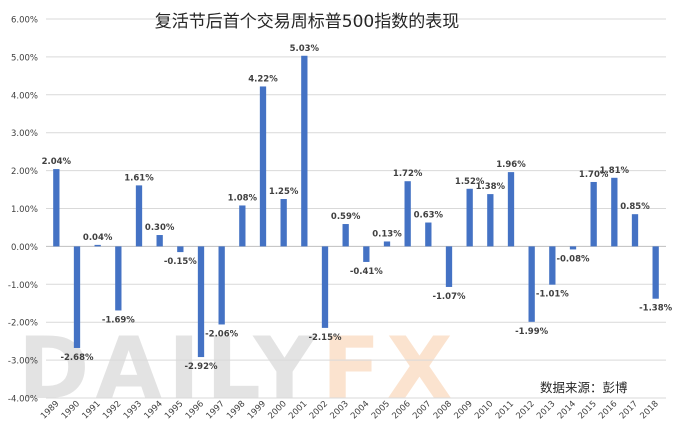 The image size is (680, 435). I want to click on data-label: 0.13%, so click(387, 234).